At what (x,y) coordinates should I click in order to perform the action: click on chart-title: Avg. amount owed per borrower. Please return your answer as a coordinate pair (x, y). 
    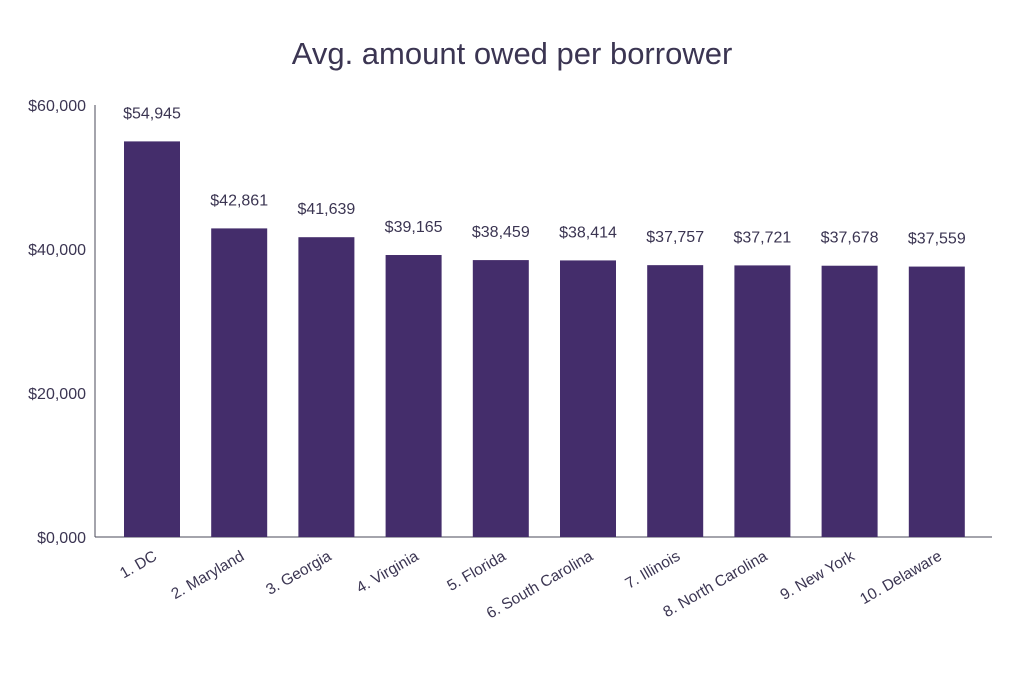
    Looking at the image, I should click on (512, 53).